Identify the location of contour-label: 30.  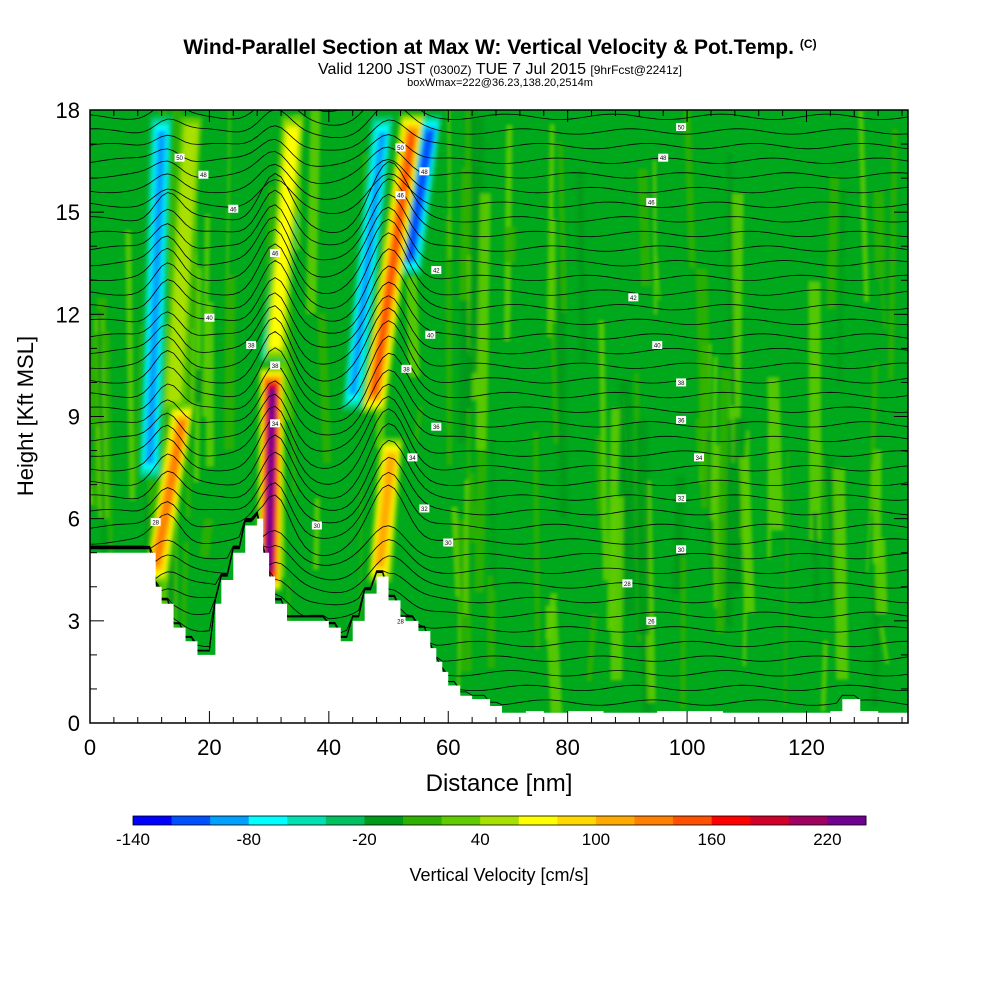
(448, 544).